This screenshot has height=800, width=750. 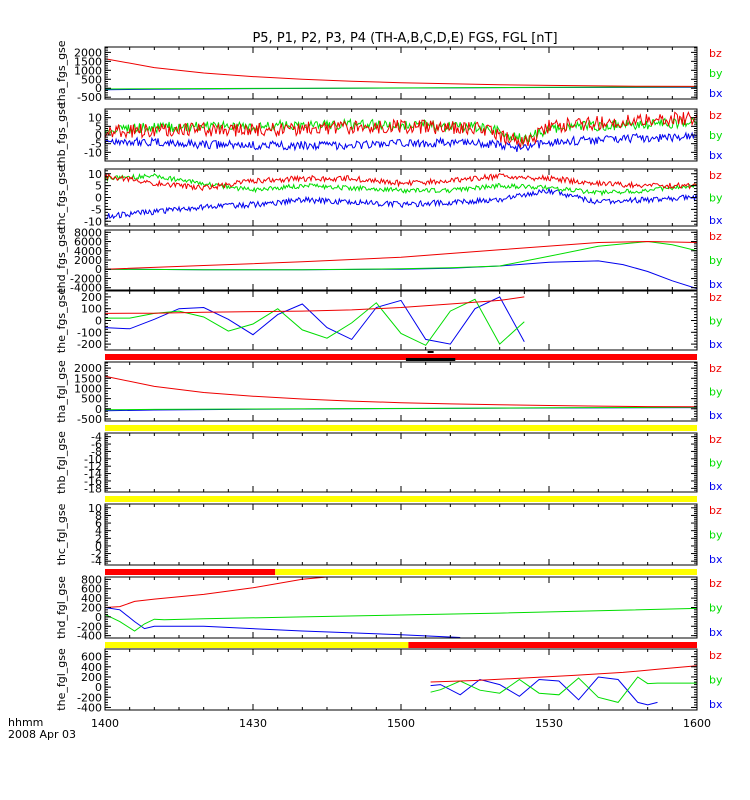 I want to click on series-bz-tha_fgl_gse, so click(x=401, y=391).